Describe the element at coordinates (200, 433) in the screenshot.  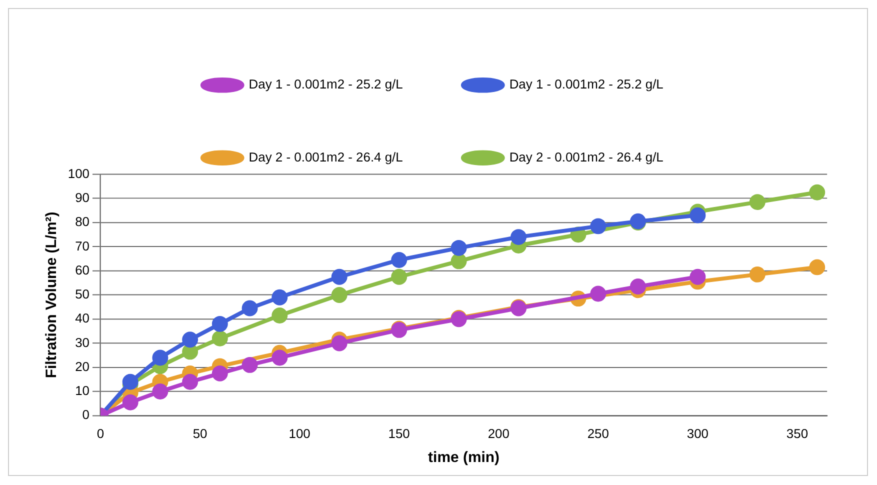
I see `x-tick-label: 50` at that location.